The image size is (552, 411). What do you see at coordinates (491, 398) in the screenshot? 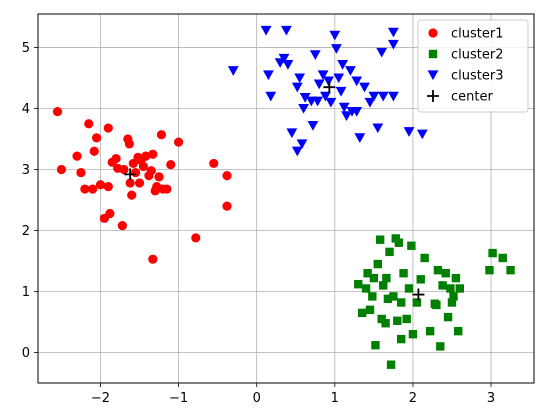
I see `x-tick-label: 3` at bounding box center [491, 398].